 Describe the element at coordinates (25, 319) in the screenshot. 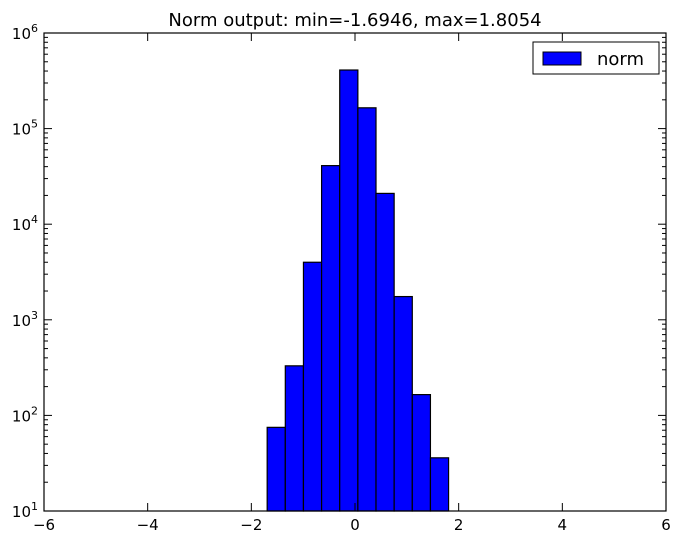

I see `y-tick-label-2: 10³` at that location.